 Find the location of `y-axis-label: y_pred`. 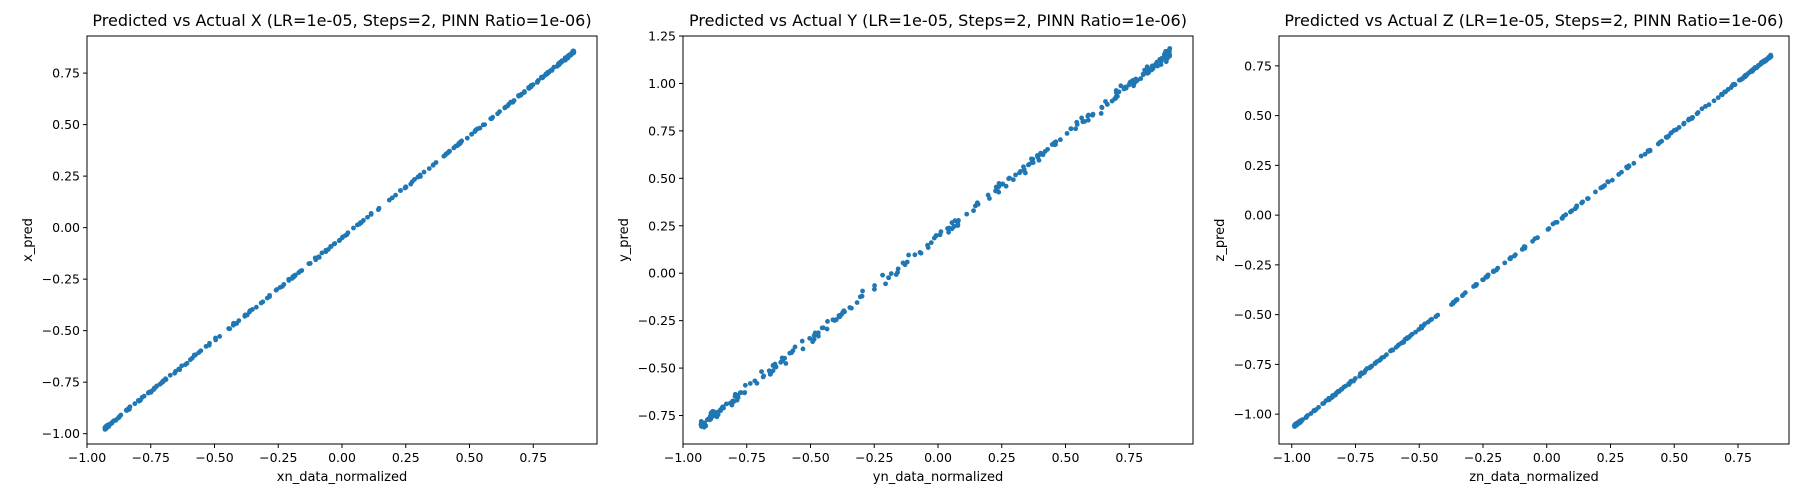

y-axis-label: y_pred is located at coordinates (624, 240).